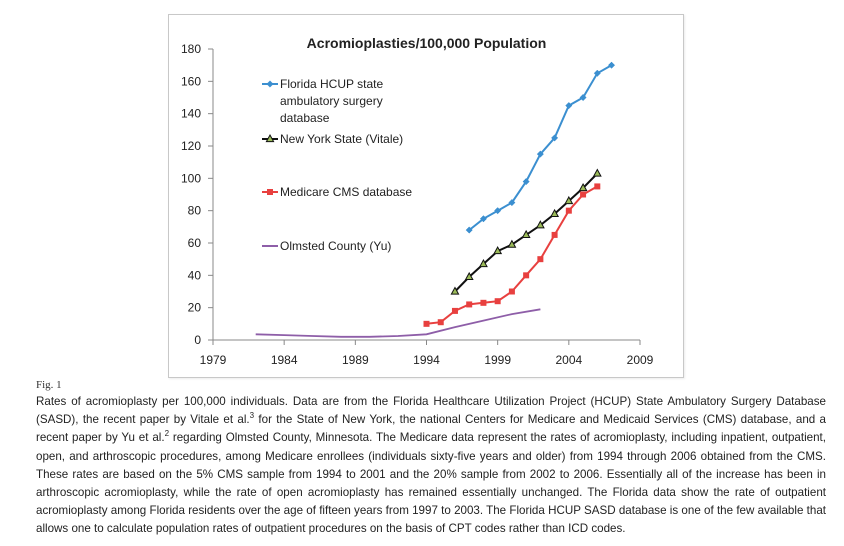 This screenshot has height=546, width=844. Describe the element at coordinates (49, 385) in the screenshot. I see `figure-label: Fig. 1` at that location.